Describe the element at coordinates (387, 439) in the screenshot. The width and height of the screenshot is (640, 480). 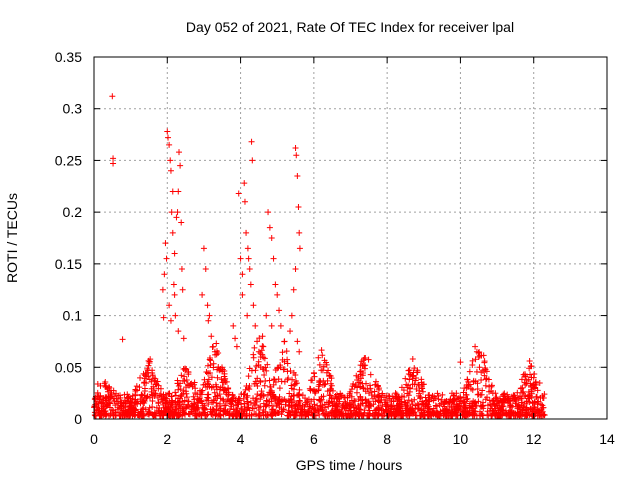
I see `x-tick-label: 8` at that location.